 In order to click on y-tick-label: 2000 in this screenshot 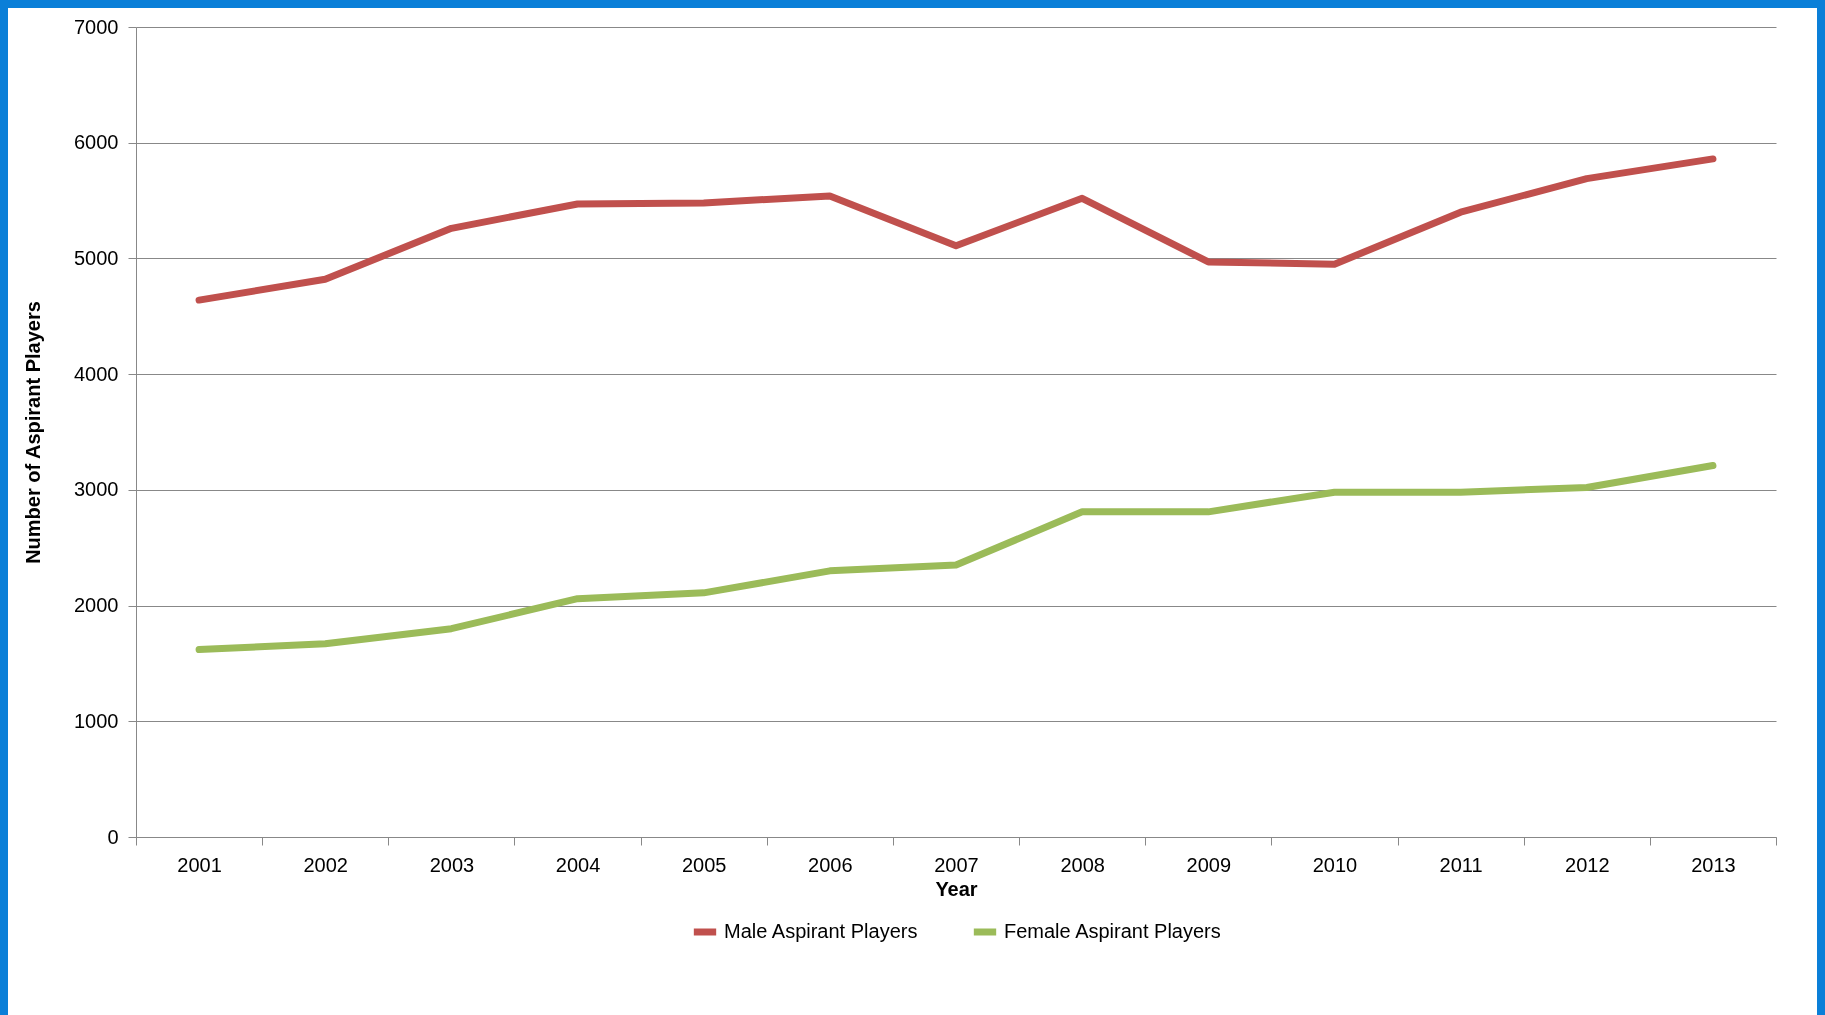, I will do `click(96, 605)`.